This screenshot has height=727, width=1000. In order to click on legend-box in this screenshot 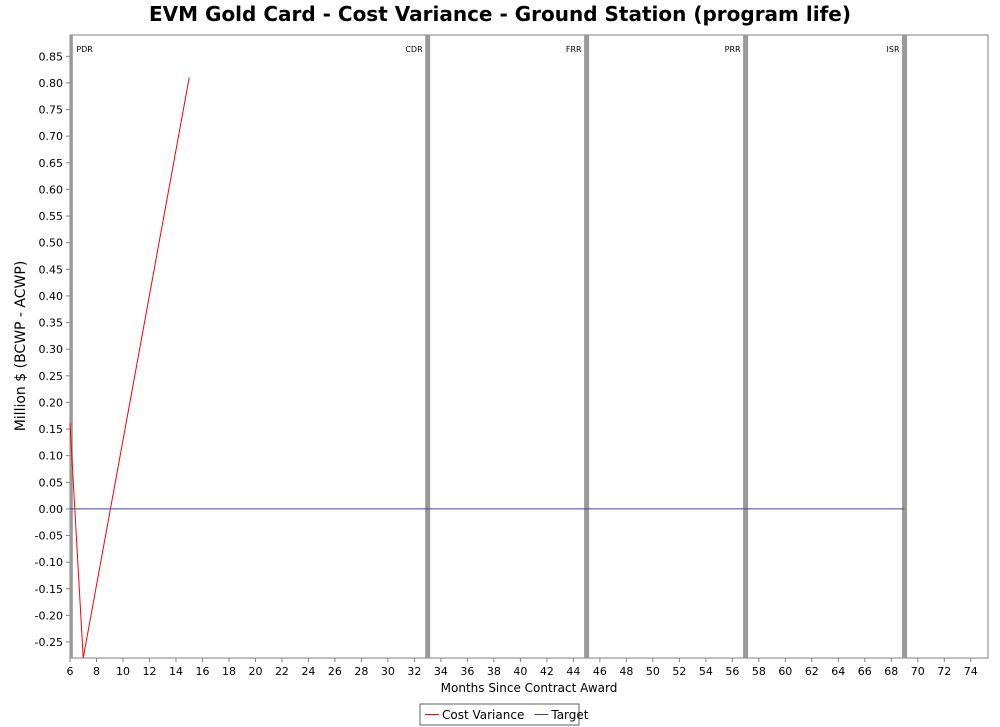, I will do `click(499, 714)`.